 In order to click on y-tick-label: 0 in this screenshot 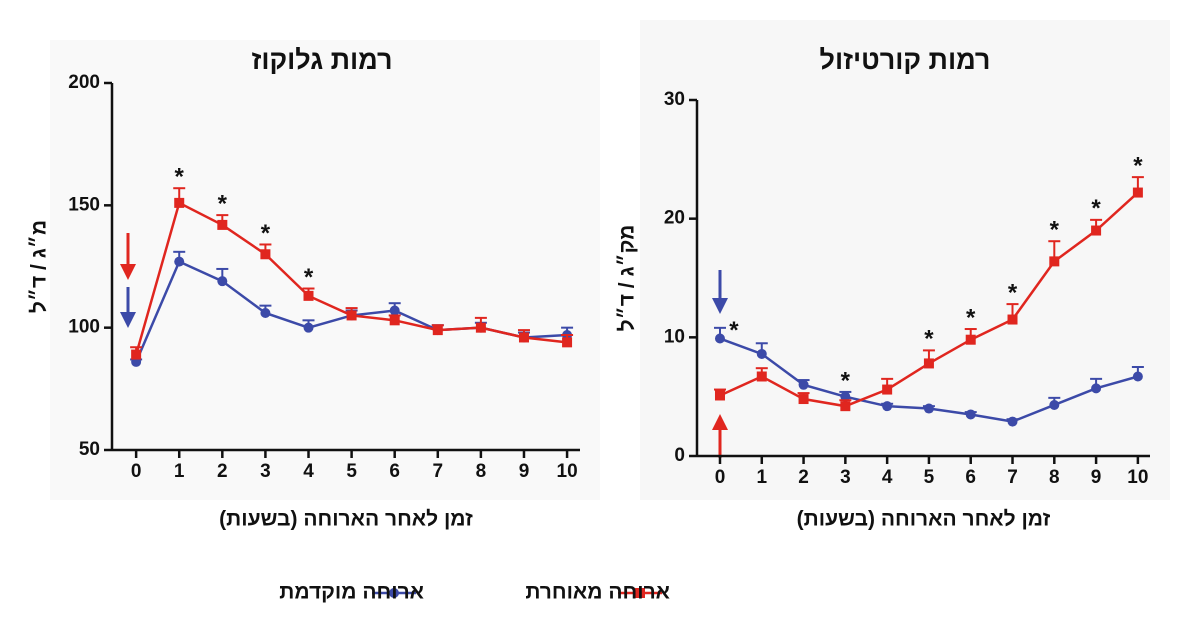, I will do `click(679, 455)`.